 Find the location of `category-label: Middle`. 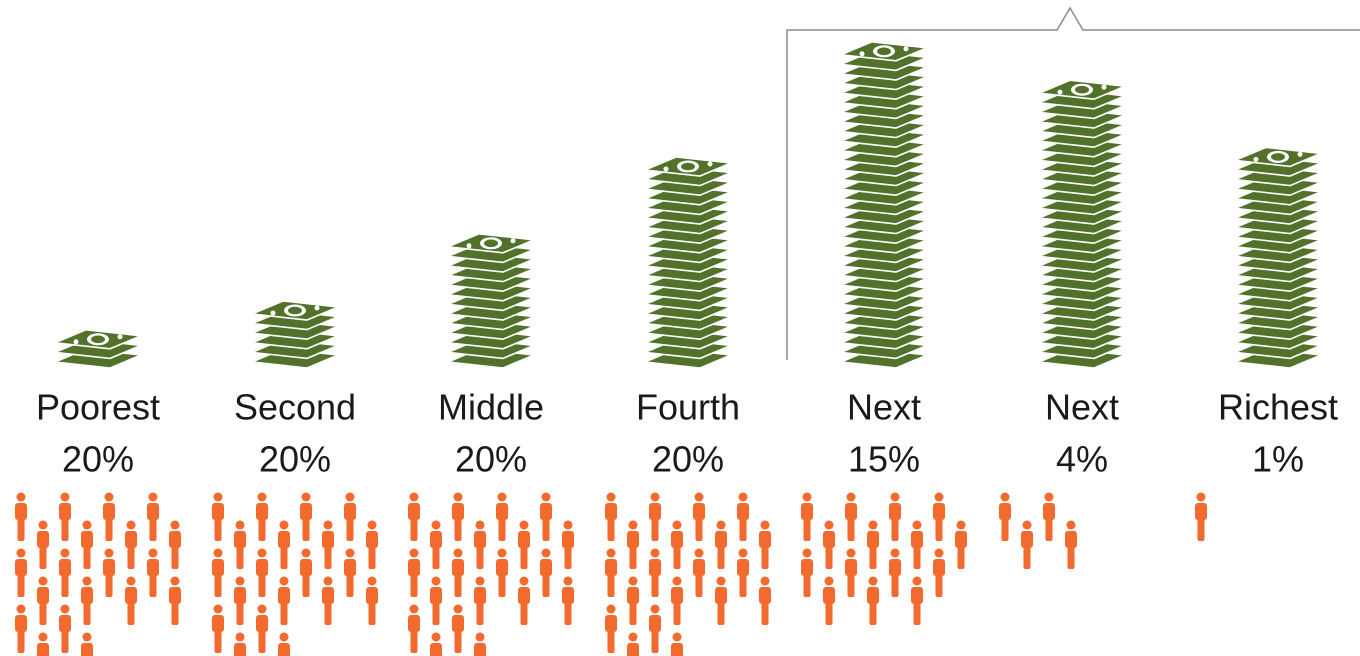

category-label: Middle is located at coordinates (491, 407).